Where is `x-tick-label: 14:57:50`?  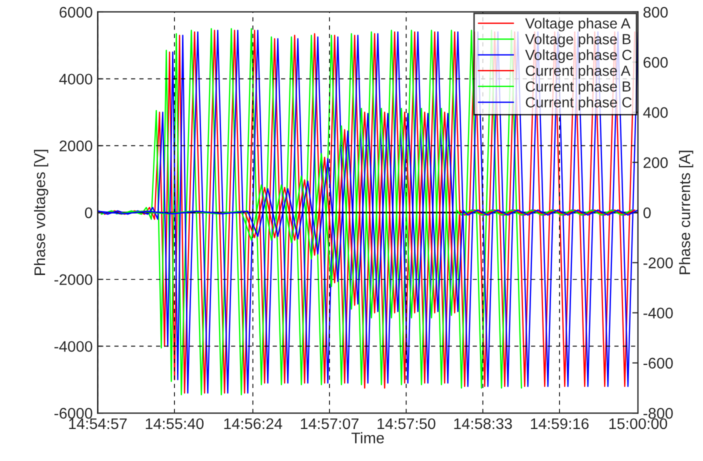 x-tick-label: 14:57:50 is located at coordinates (407, 424).